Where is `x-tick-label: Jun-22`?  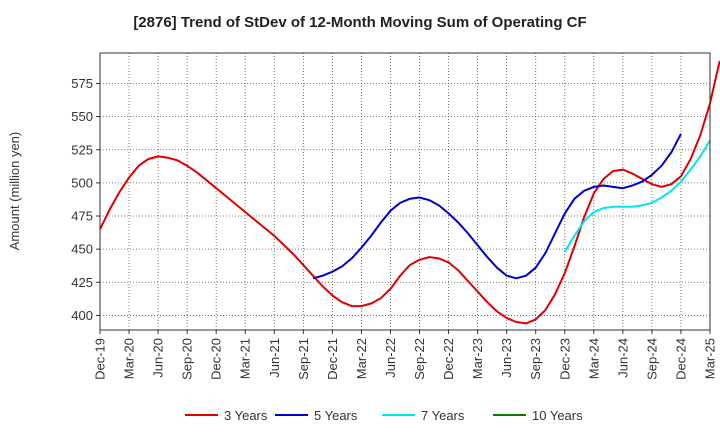
x-tick-label: Jun-22 is located at coordinates (390, 358).